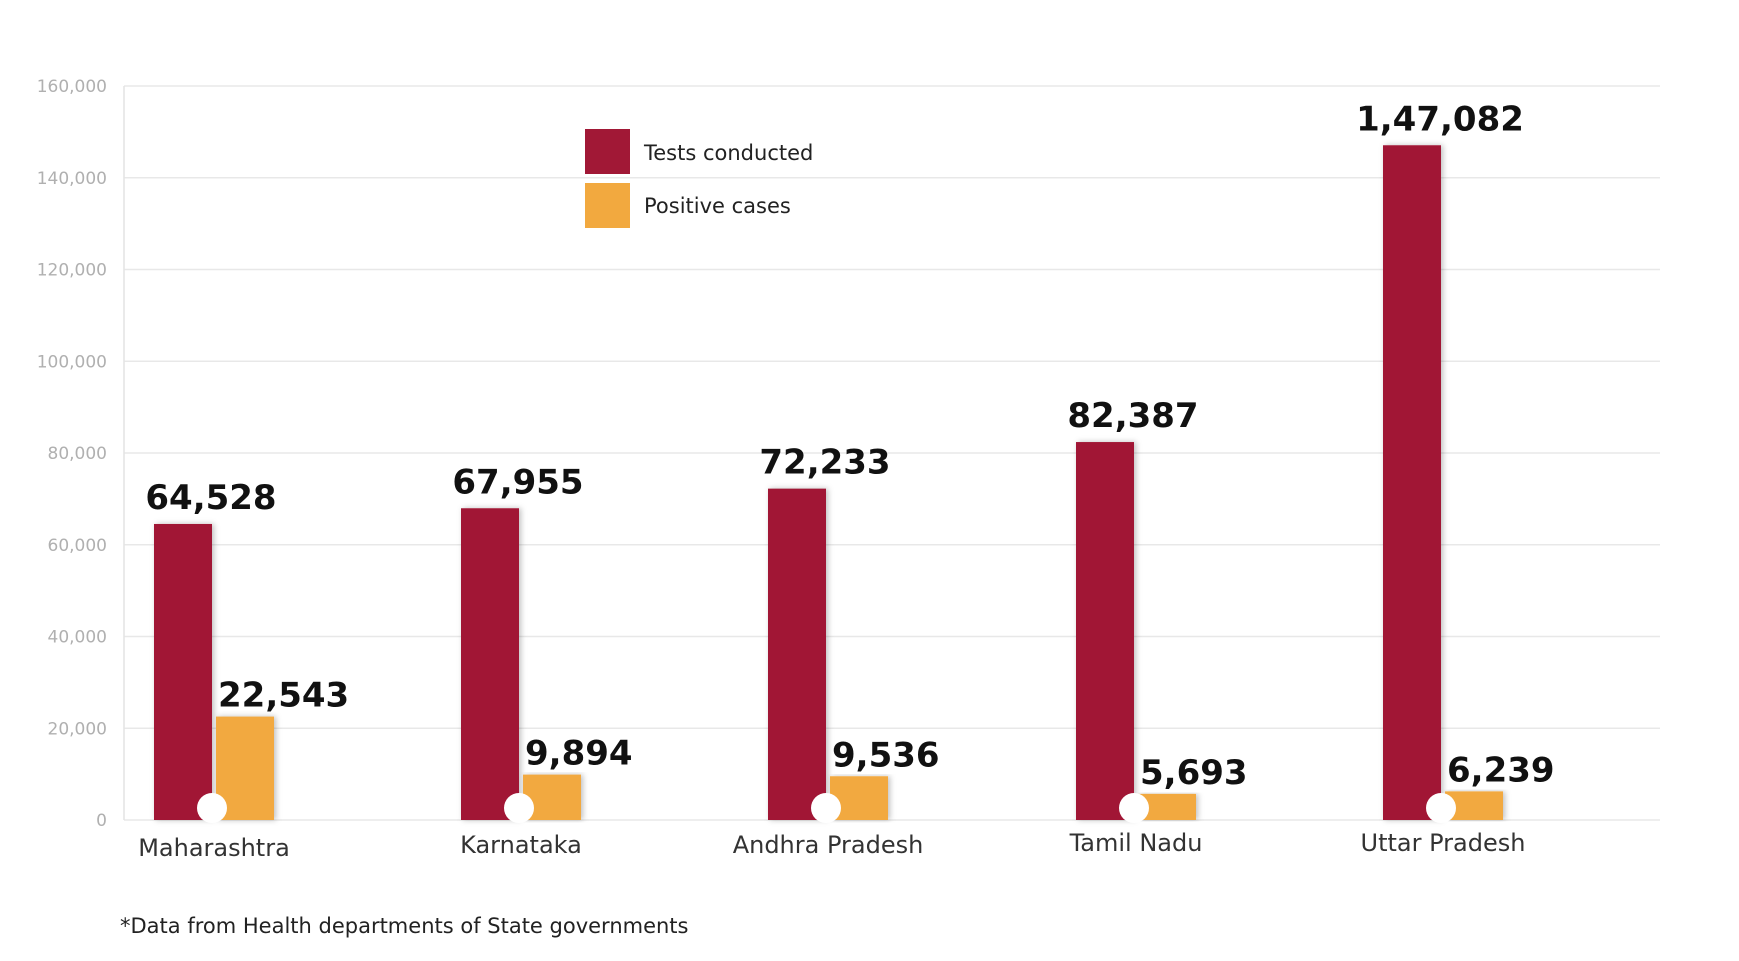 The height and width of the screenshot is (961, 1739). Describe the element at coordinates (72, 87) in the screenshot. I see `y-tick-label: 160,000` at that location.